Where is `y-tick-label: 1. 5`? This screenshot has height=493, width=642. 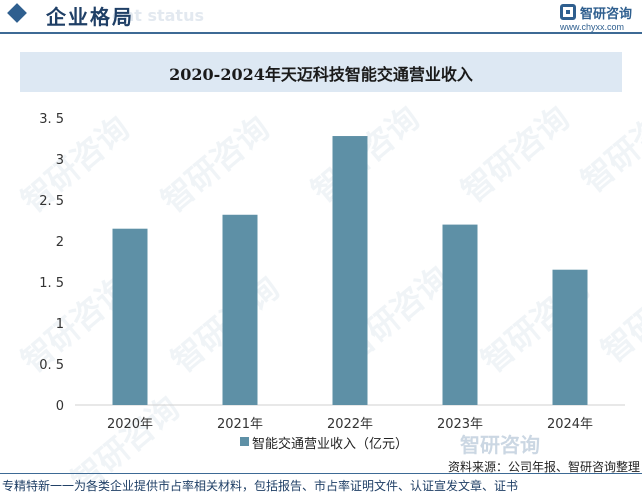
y-tick-label: 1. 5 is located at coordinates (51, 283).